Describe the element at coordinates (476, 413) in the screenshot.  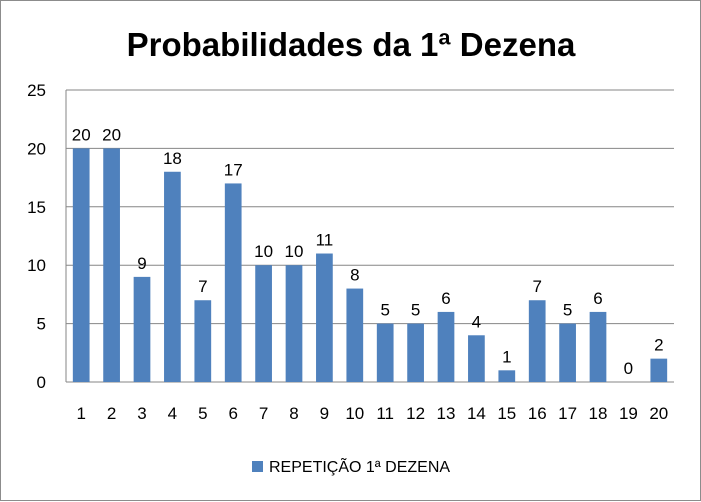
I see `x-tick-label: 14` at that location.